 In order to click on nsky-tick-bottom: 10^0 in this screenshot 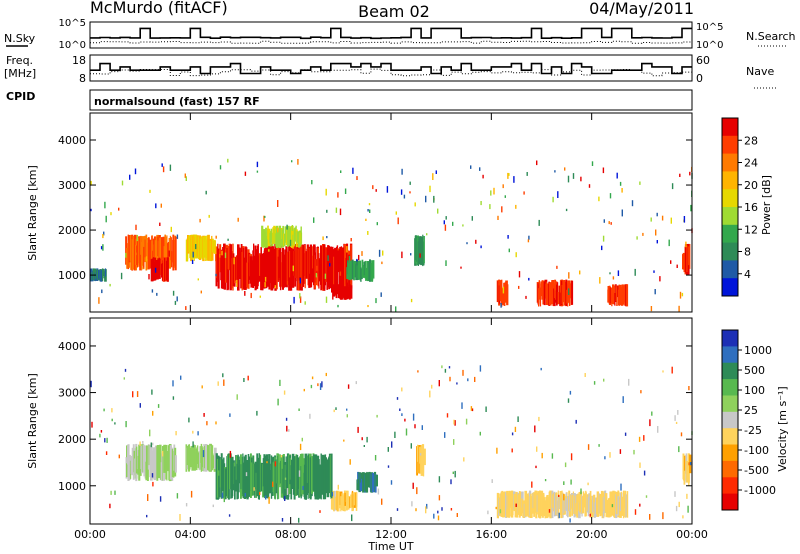, I will do `click(72, 45)`.